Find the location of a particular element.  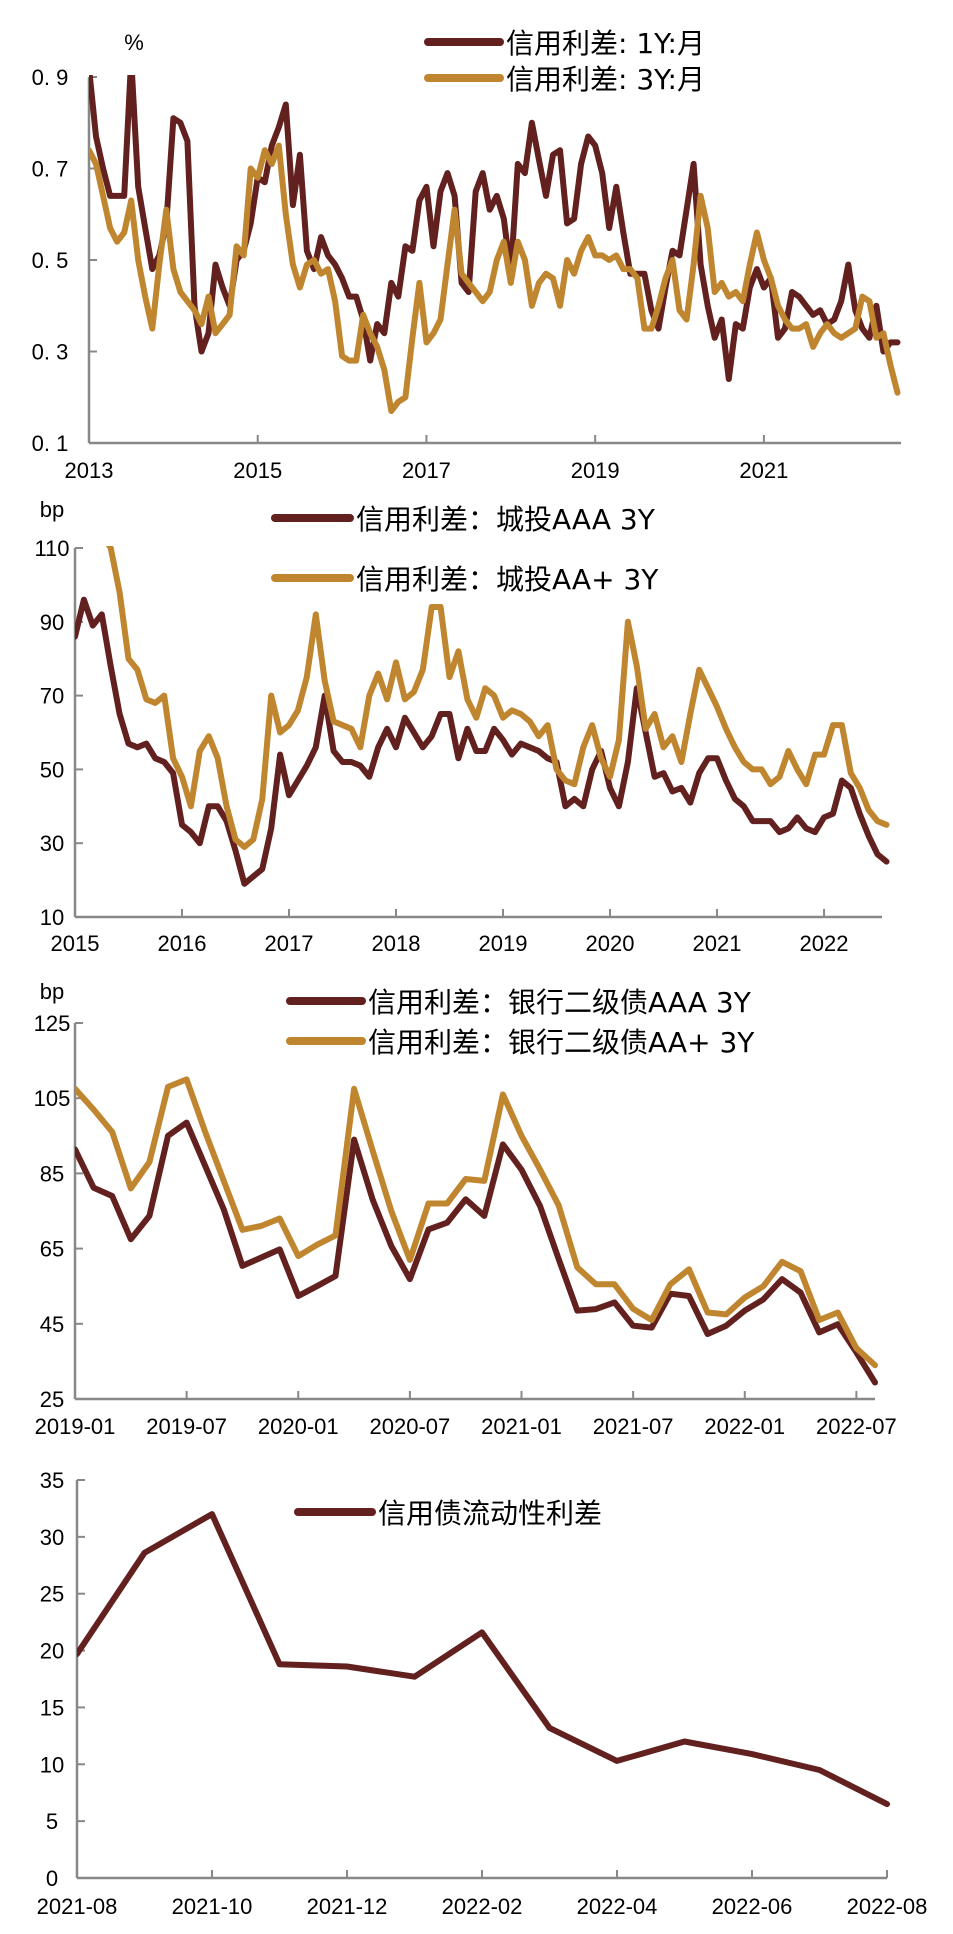

y-tick-label: 0. 7 is located at coordinates (50, 169).